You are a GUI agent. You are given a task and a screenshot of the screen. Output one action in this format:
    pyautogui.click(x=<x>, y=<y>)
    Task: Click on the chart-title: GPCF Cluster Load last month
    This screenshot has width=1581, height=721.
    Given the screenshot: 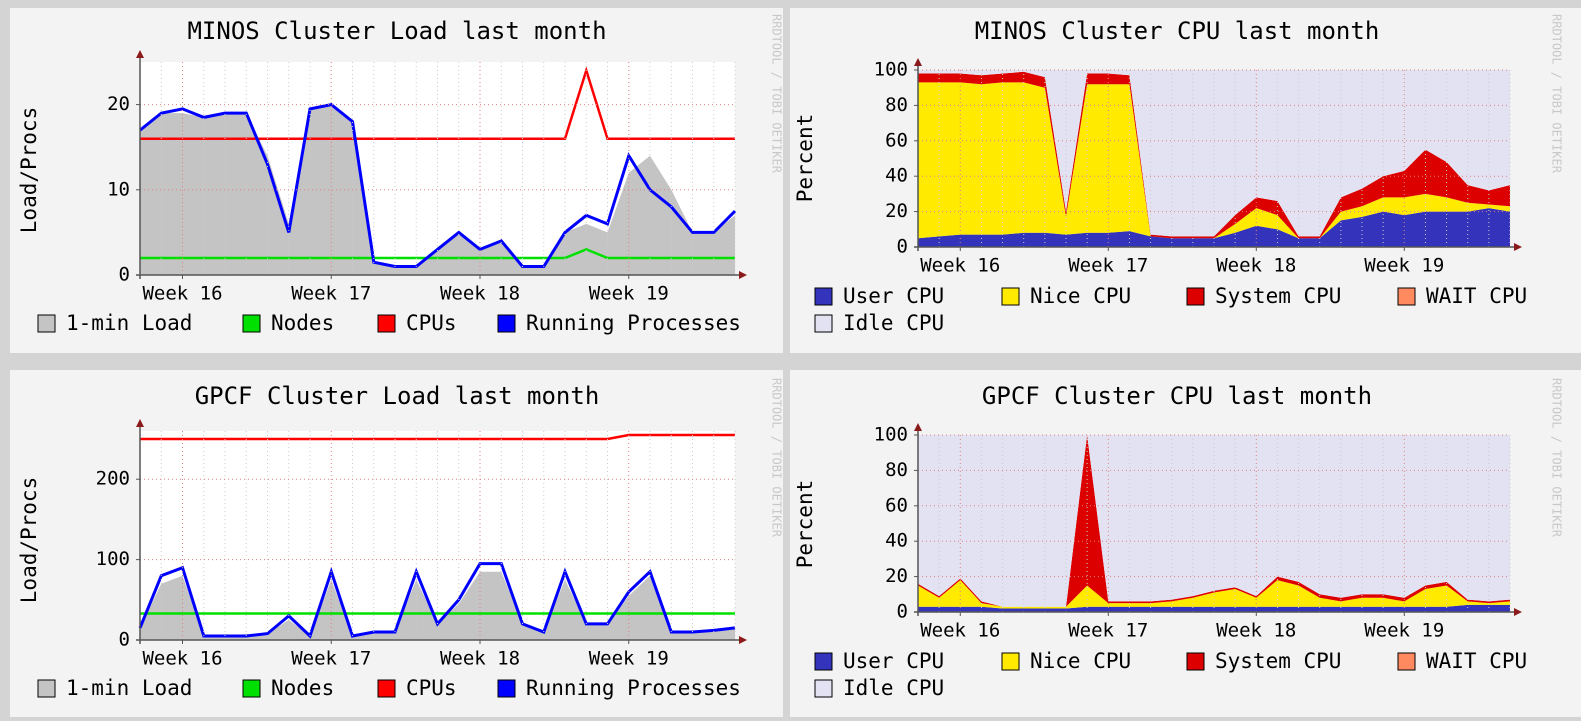 What is the action you would take?
    pyautogui.click(x=397, y=396)
    